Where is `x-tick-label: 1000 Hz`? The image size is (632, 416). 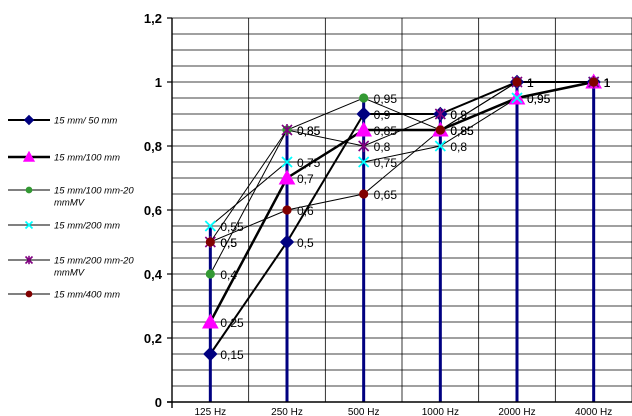 x-tick-label: 1000 Hz is located at coordinates (440, 411).